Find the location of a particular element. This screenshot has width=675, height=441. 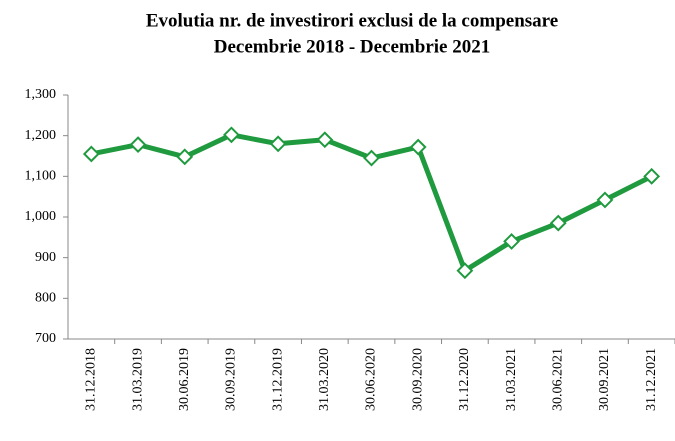

x-tick-label: 30.06.2020 is located at coordinates (371, 379).